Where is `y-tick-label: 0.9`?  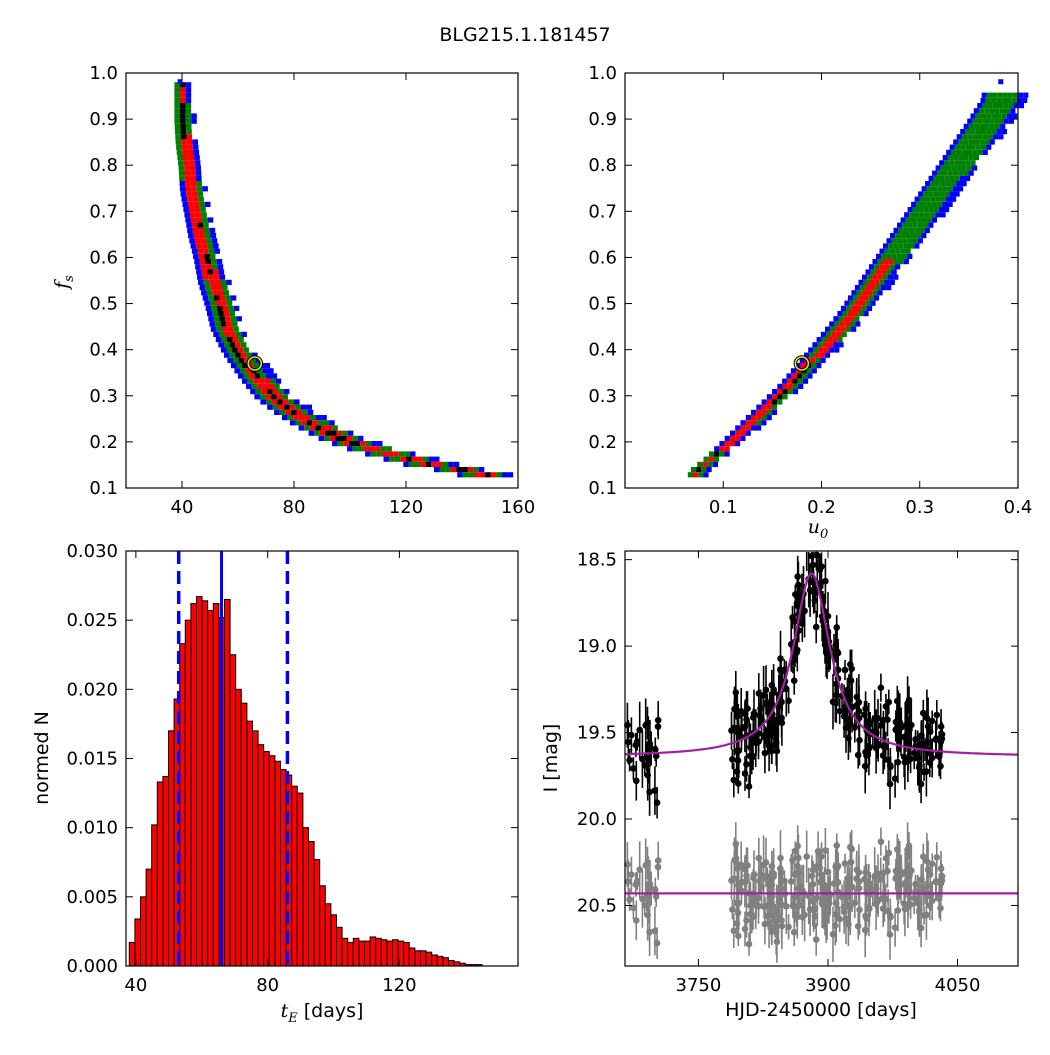
y-tick-label: 0.9 is located at coordinates (103, 119).